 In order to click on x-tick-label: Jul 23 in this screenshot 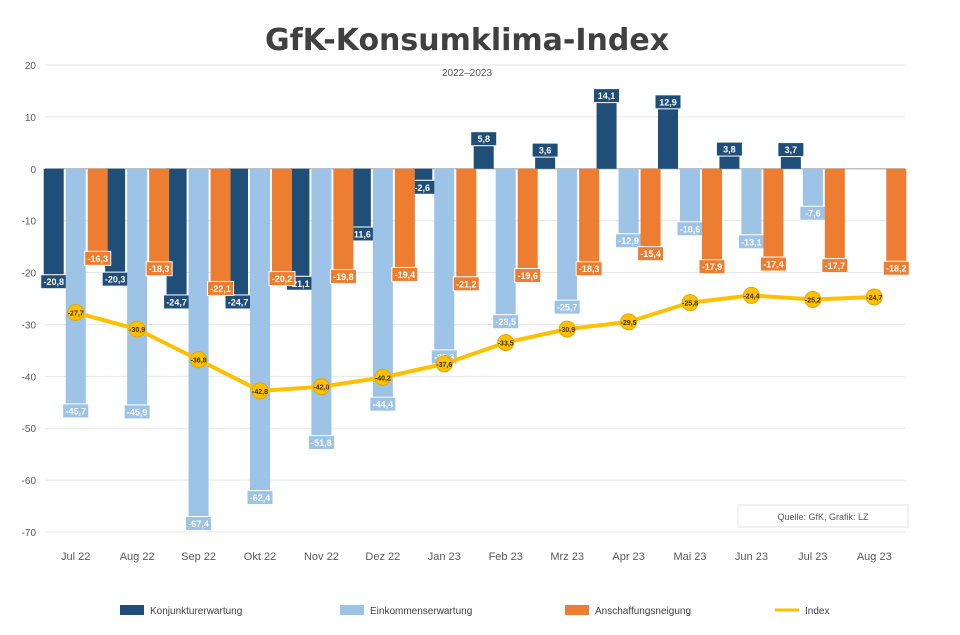, I will do `click(812, 557)`.